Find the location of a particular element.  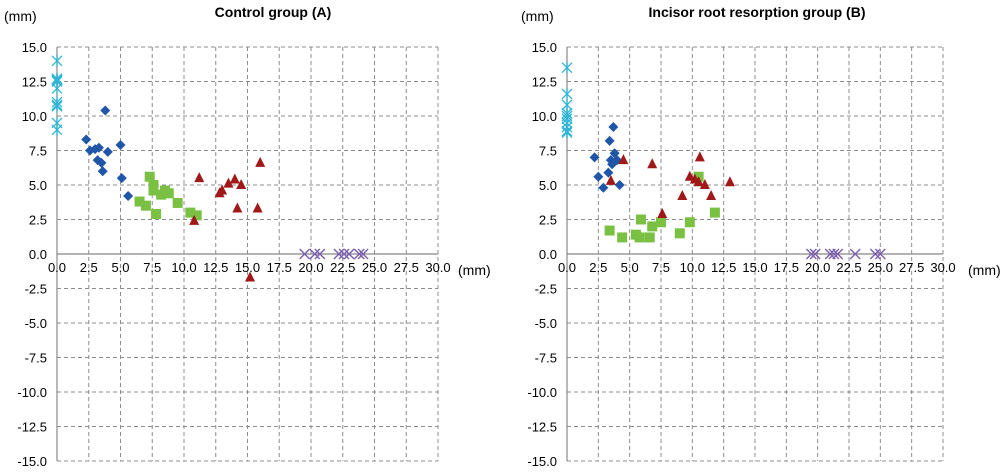

y-tick-label: -5.0 is located at coordinates (546, 323).